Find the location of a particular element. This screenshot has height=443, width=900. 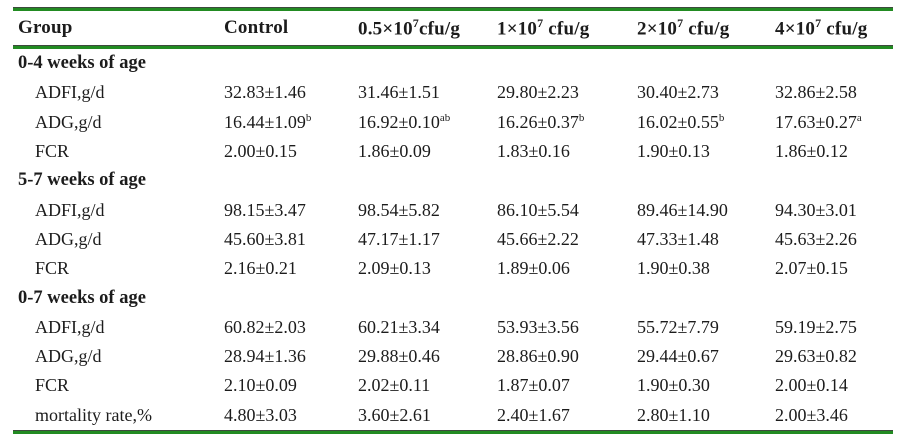

value-cell: 1.86±0.12 is located at coordinates (811, 151).